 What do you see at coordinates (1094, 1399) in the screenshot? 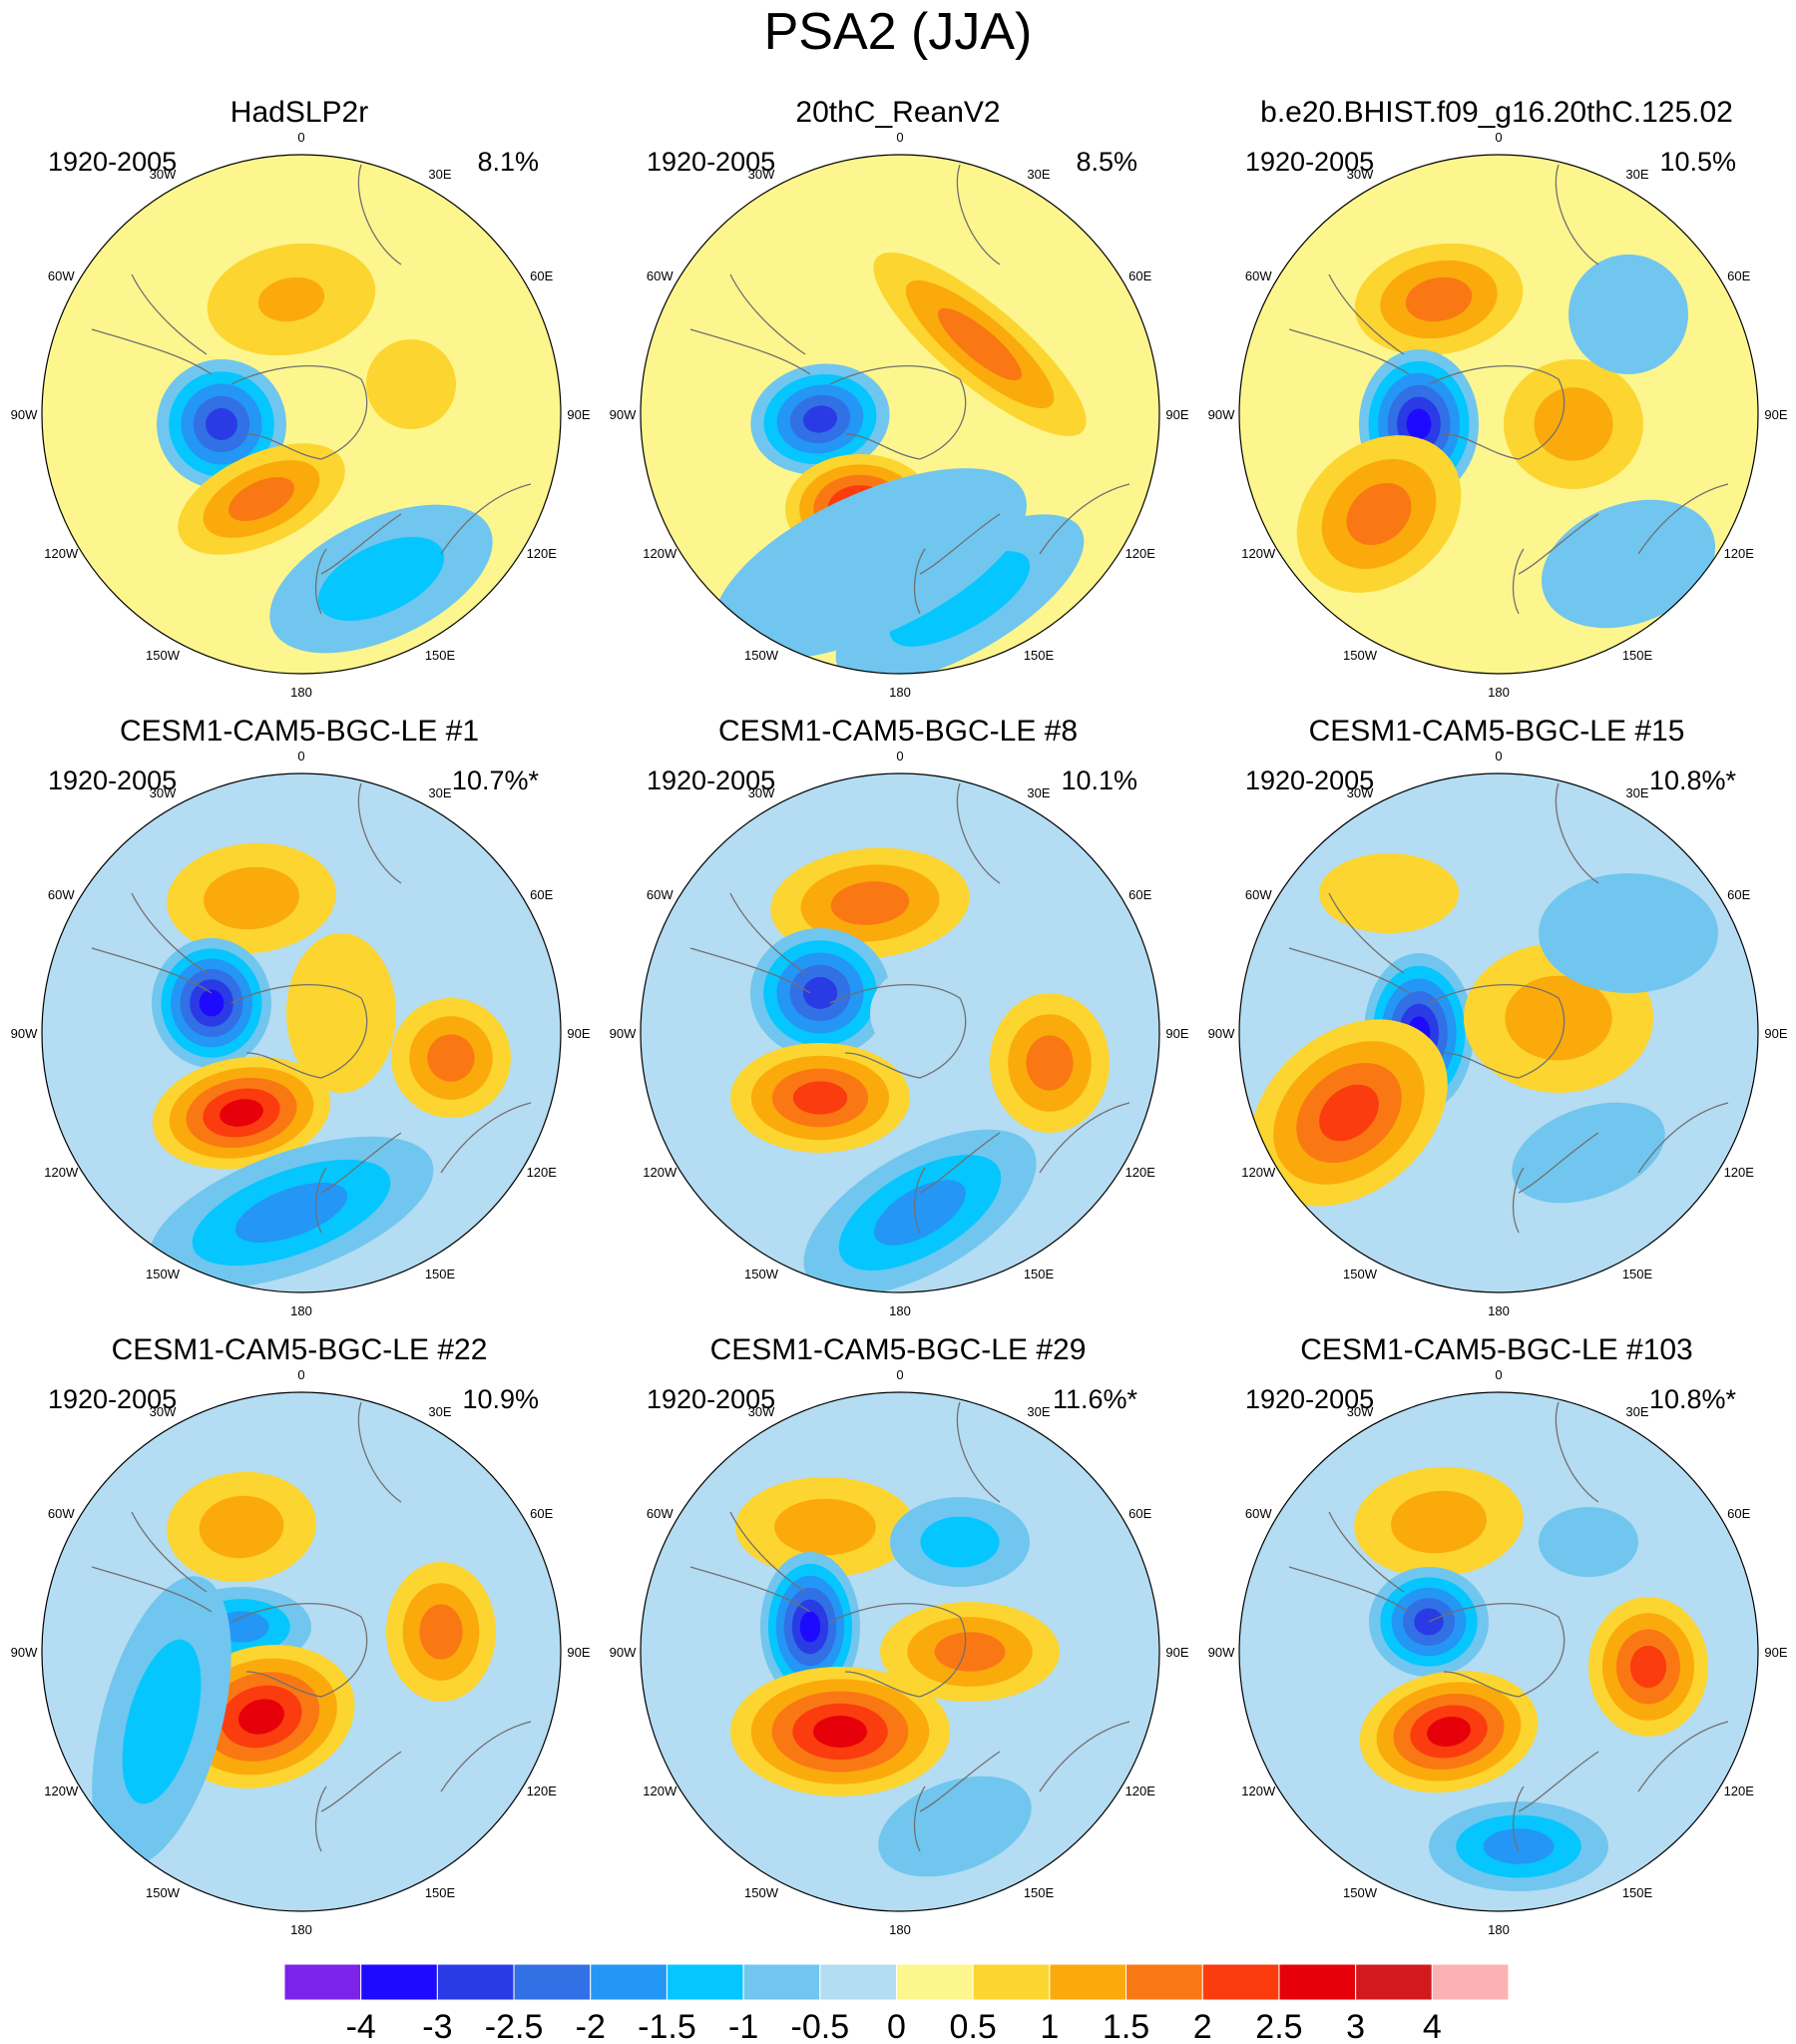
I see `panel-variance-percent: 11.6%*` at bounding box center [1094, 1399].